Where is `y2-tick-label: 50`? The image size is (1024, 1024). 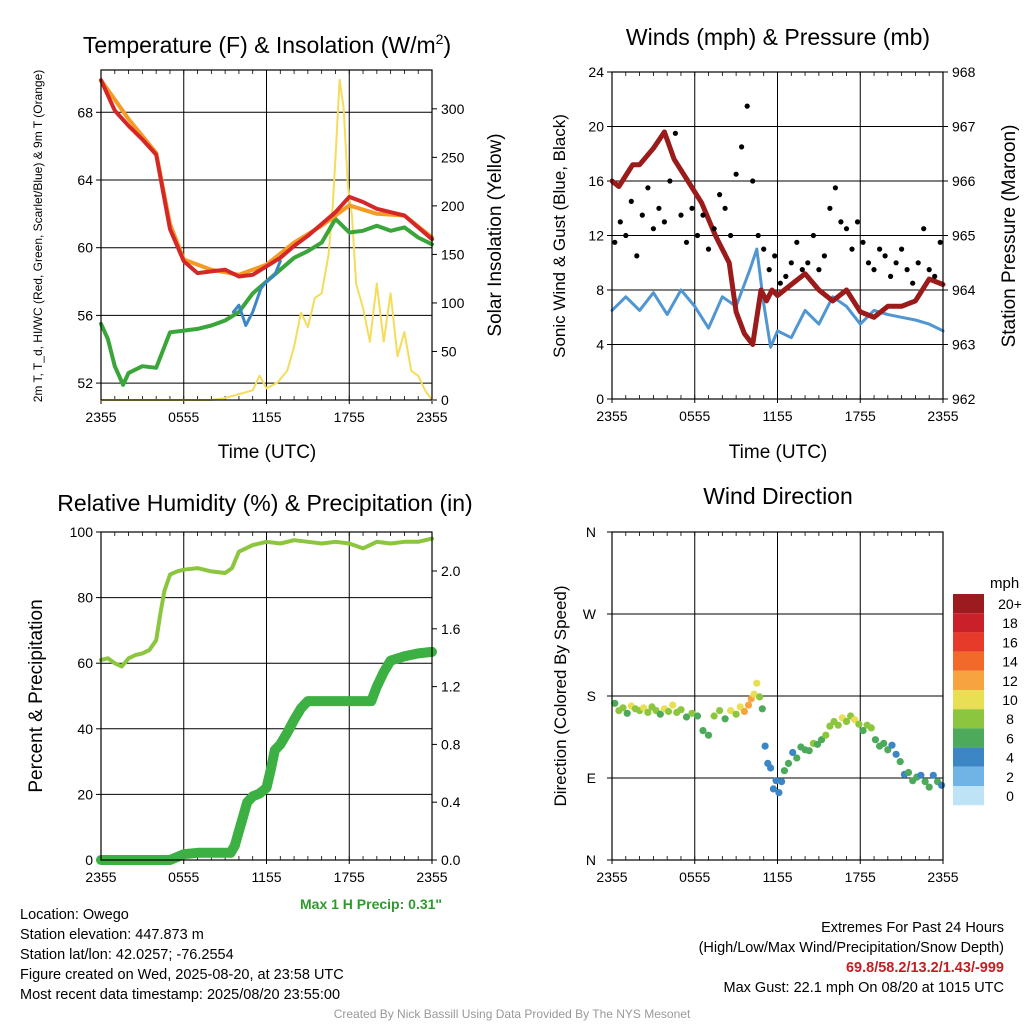
y2-tick-label: 50 is located at coordinates (449, 351).